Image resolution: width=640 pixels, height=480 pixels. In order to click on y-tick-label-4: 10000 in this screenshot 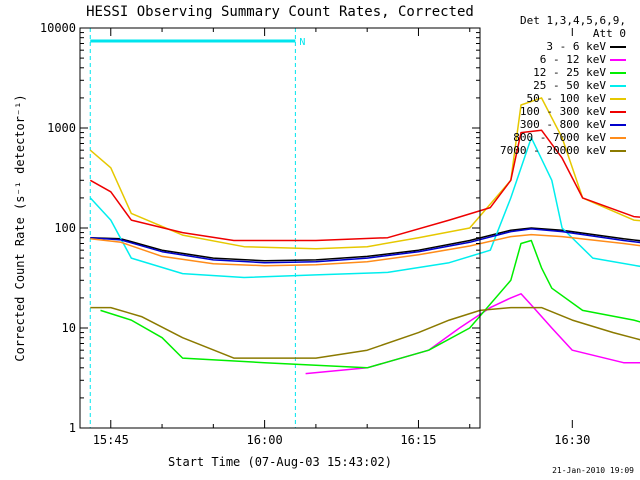, I will do `click(58, 28)`.